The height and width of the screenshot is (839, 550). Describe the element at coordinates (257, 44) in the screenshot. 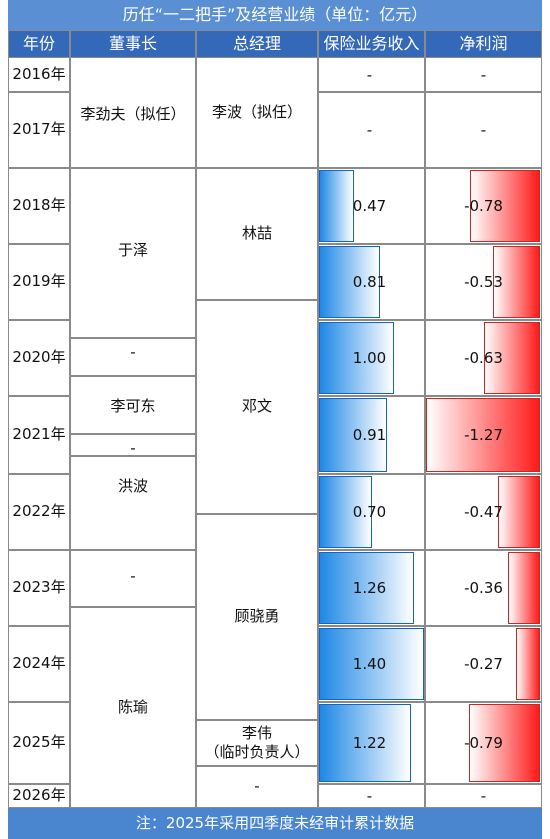

I see `column-header: 总经理` at that location.